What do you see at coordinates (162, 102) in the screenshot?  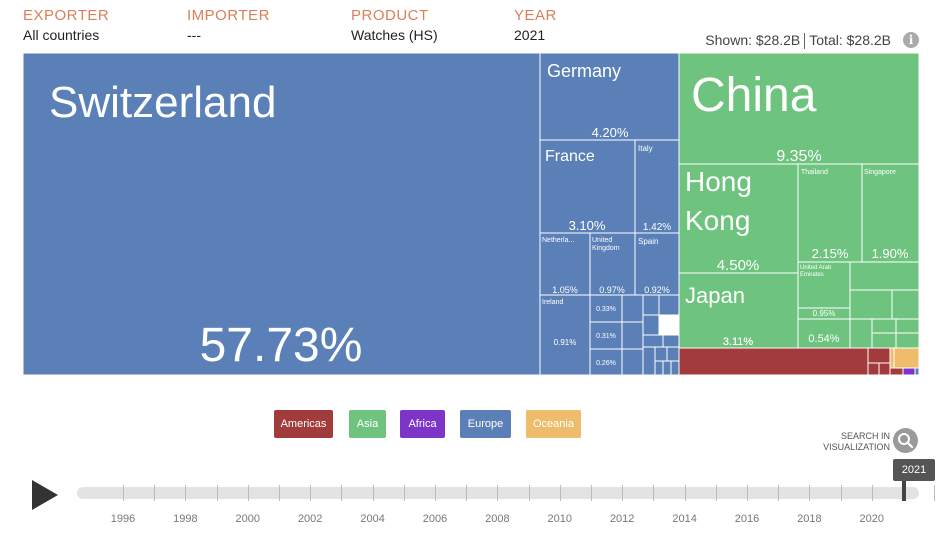 I see `treemap-country-label: Switzerland` at bounding box center [162, 102].